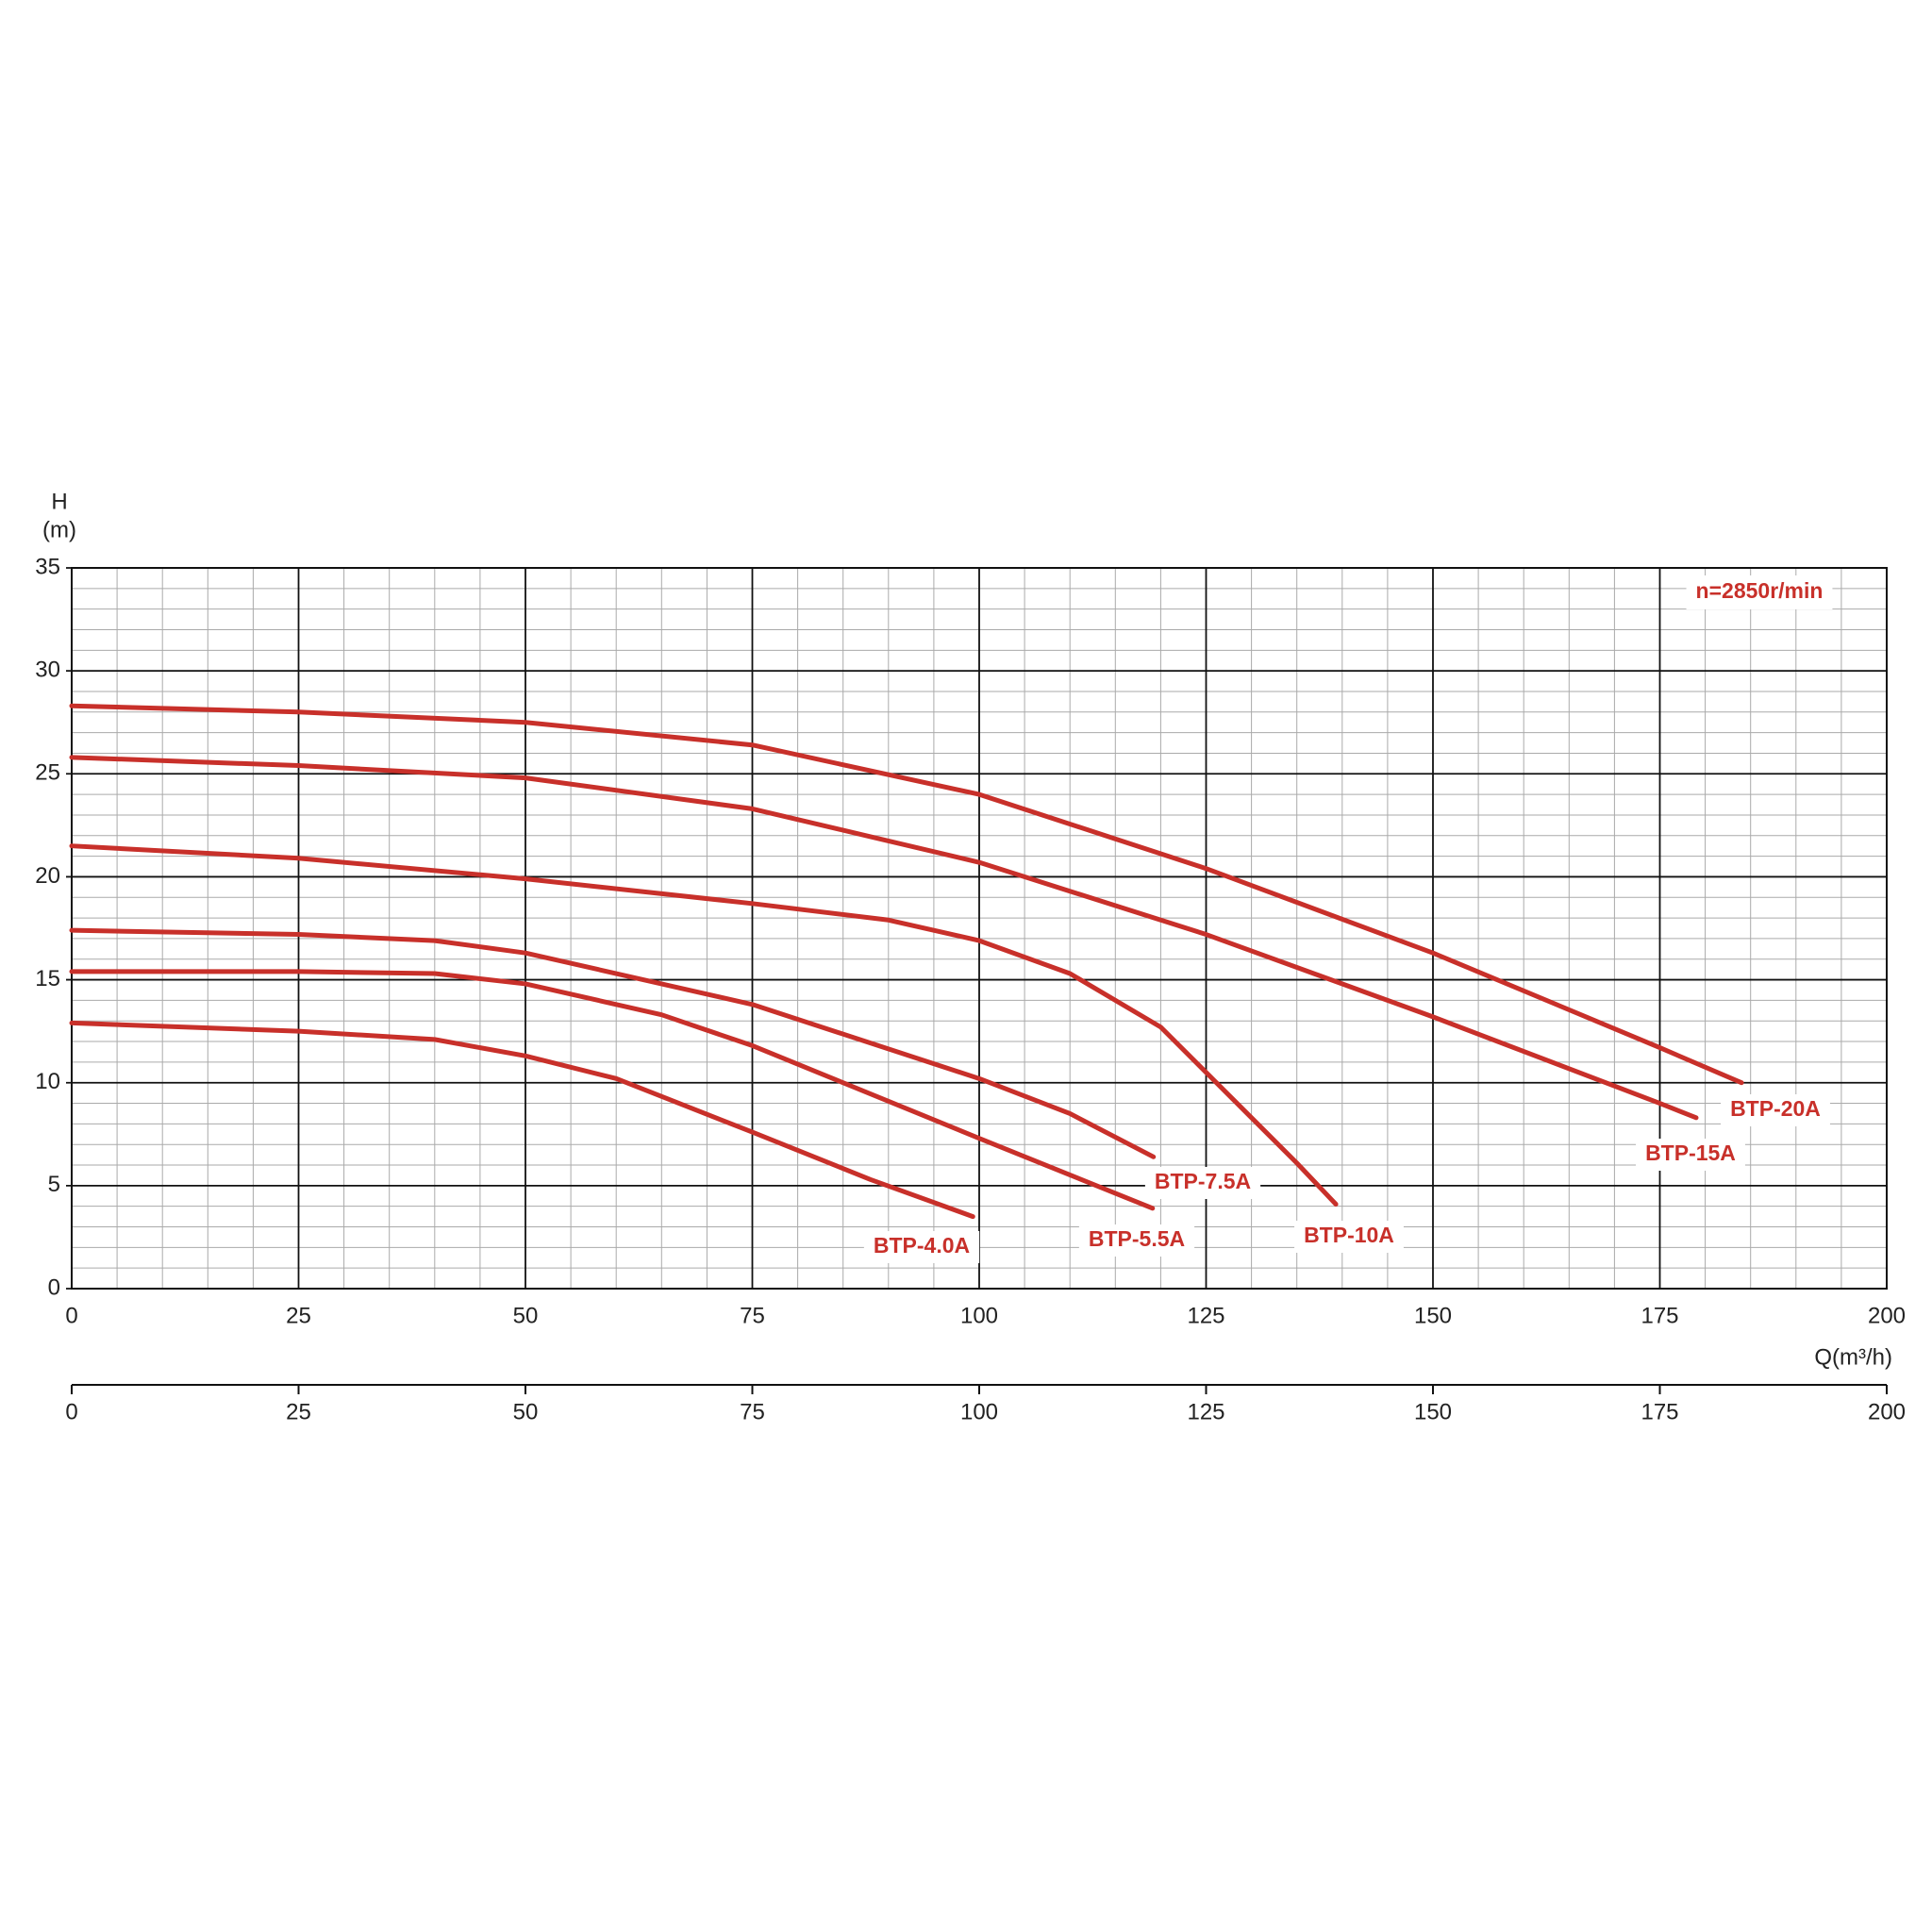  I want to click on x2-tick-label: 25, so click(298, 1412).